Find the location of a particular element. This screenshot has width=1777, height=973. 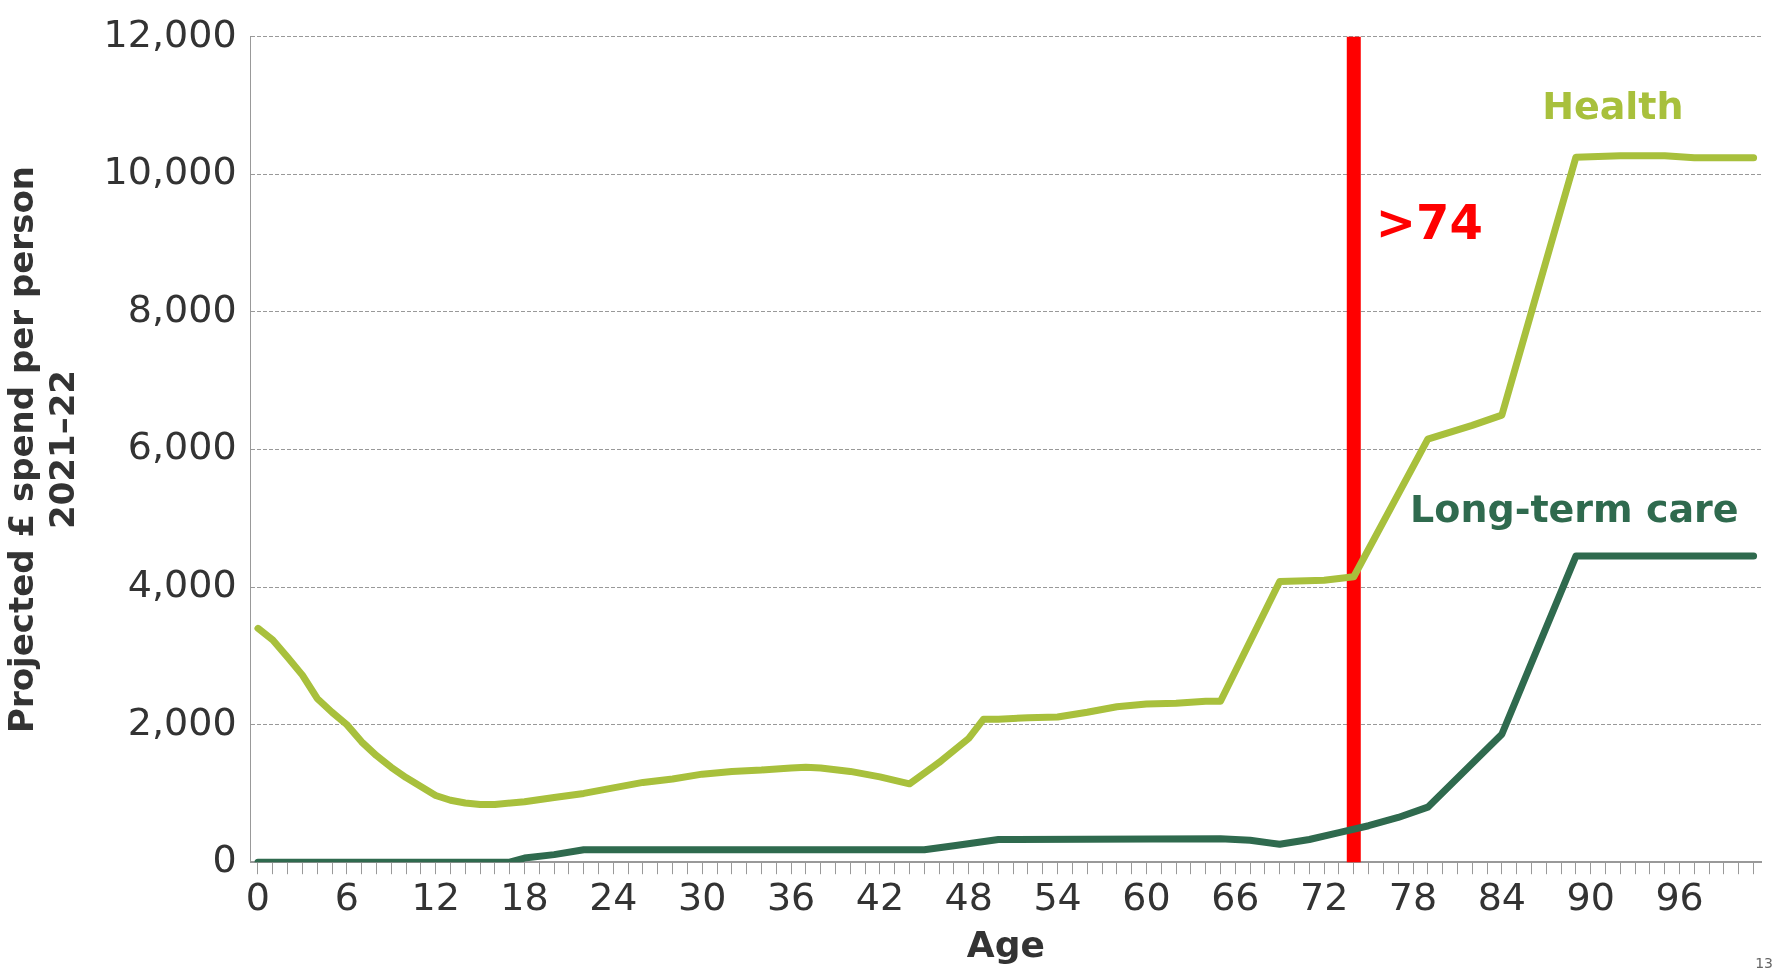

x-tick-label: 30 is located at coordinates (702, 896).